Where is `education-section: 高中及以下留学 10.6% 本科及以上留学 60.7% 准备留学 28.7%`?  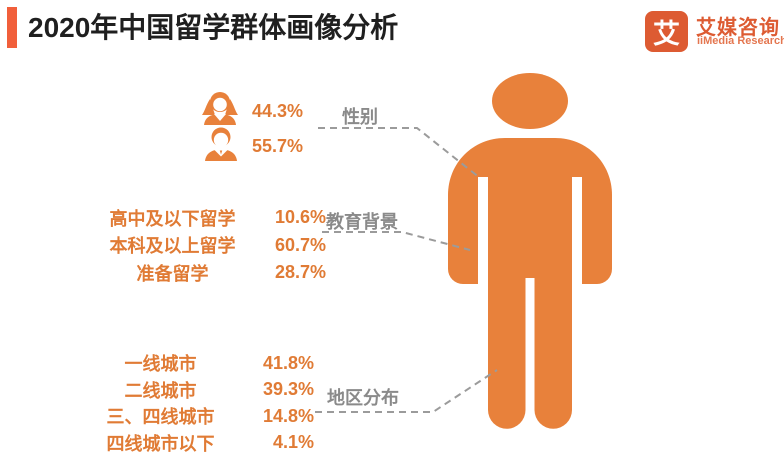
education-section: 高中及以下留学 10.6% 本科及以上留学 60.7% 准备留学 28.7% is located at coordinates (211, 245).